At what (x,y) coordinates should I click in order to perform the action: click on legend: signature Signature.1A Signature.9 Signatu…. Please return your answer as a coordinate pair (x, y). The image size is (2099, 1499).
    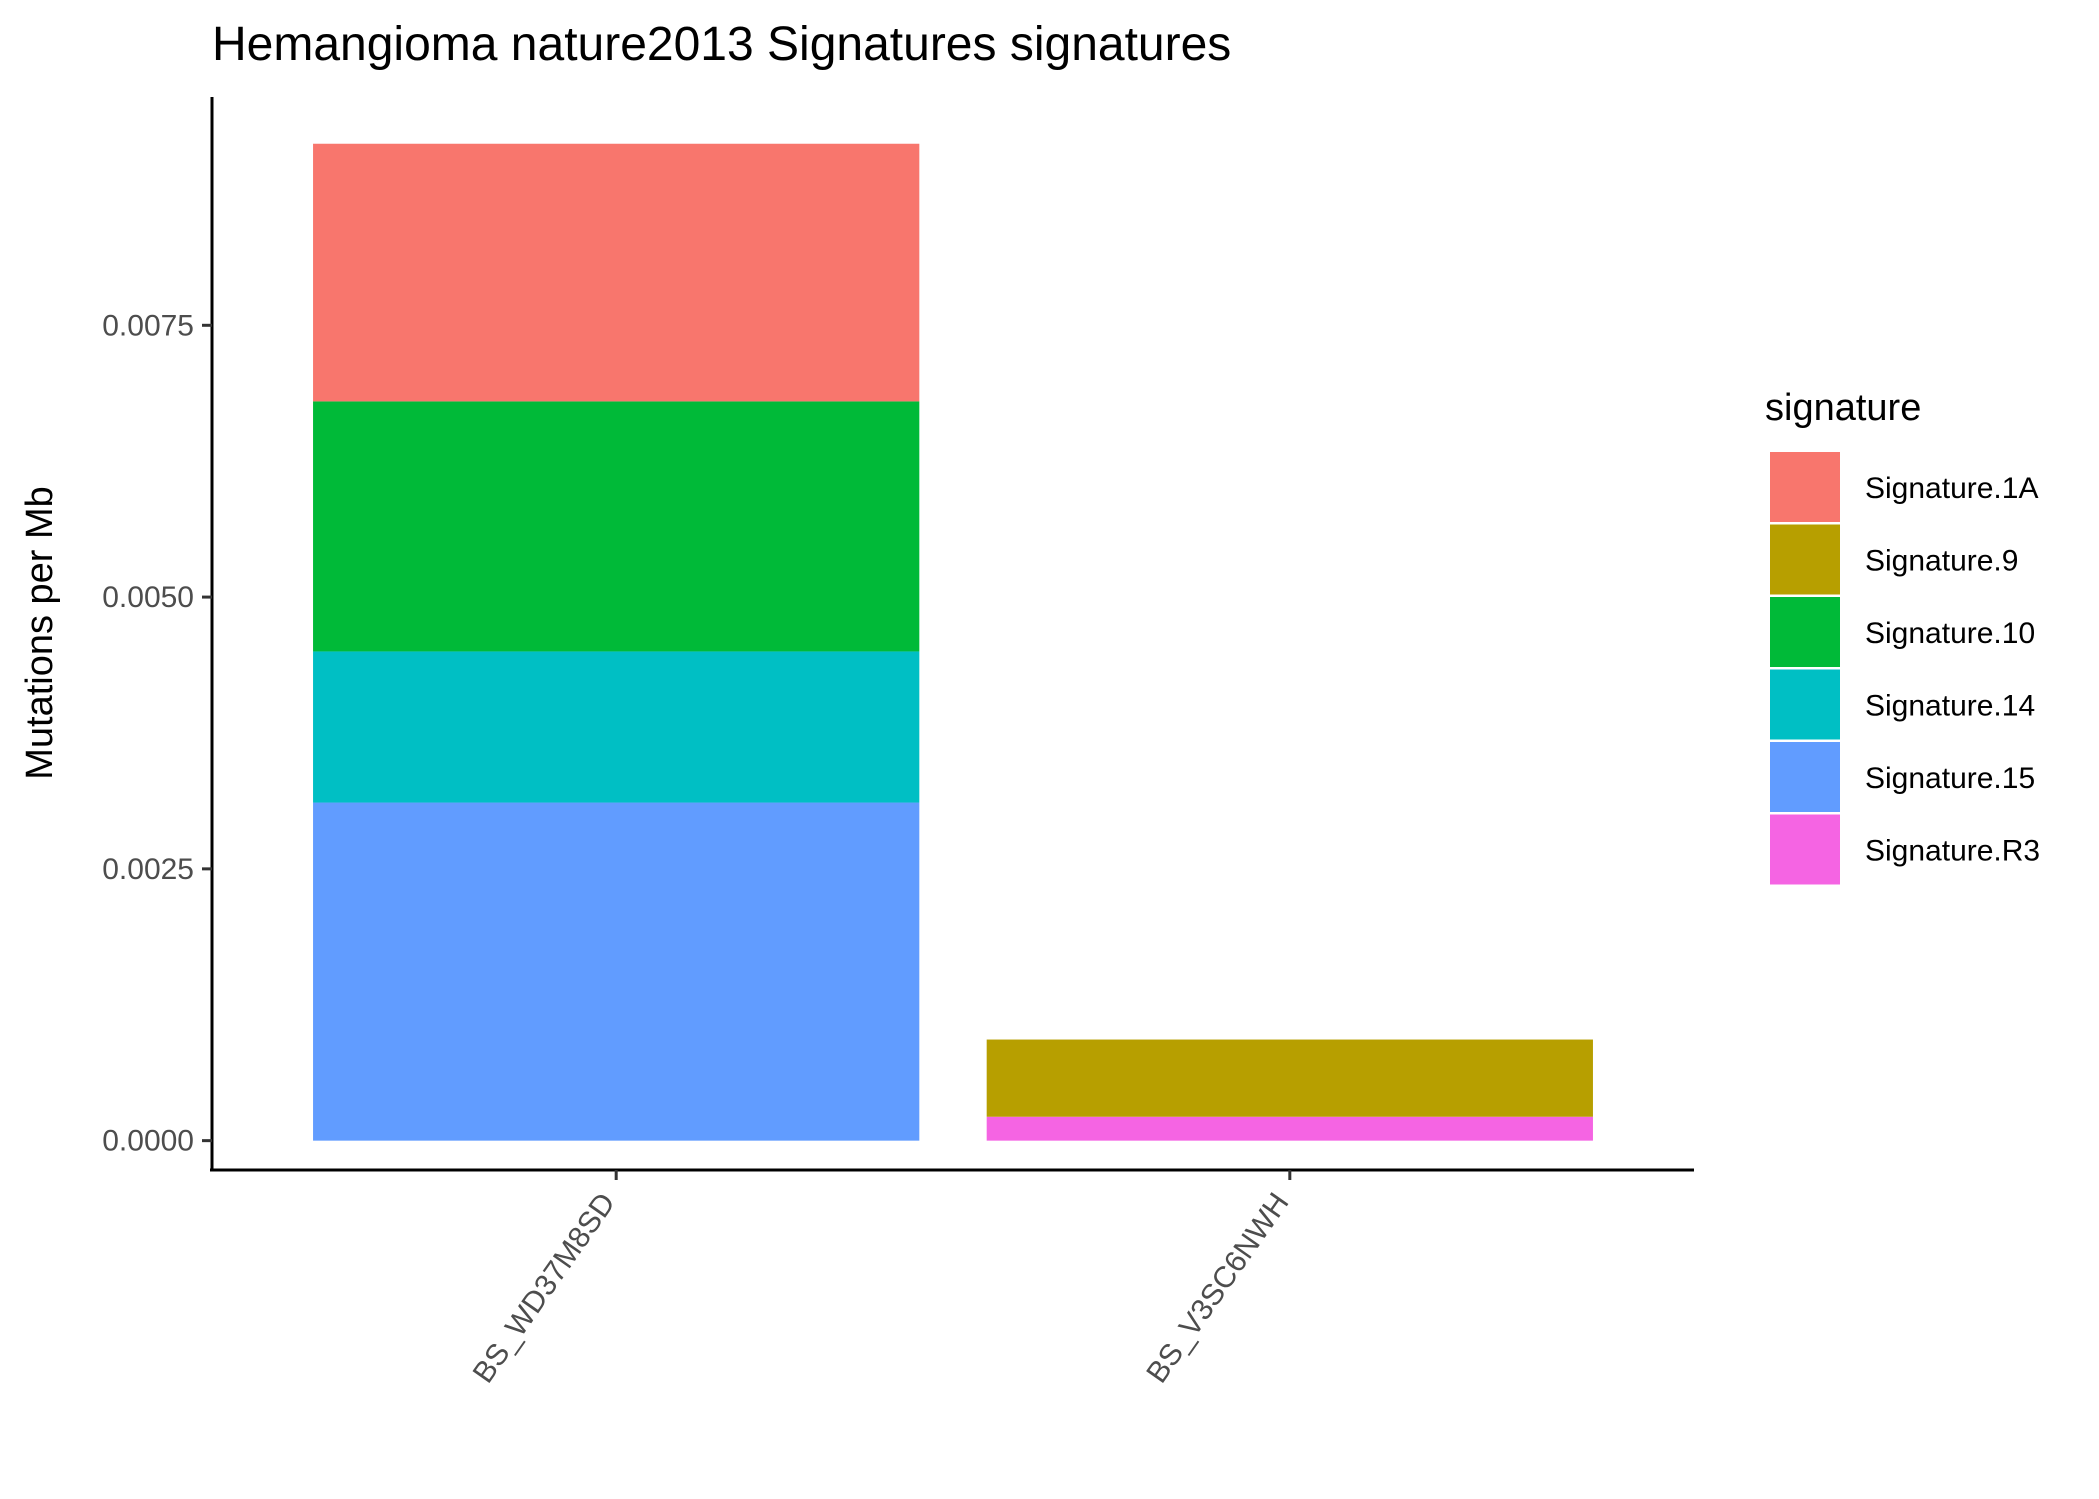
    Looking at the image, I should click on (1902, 636).